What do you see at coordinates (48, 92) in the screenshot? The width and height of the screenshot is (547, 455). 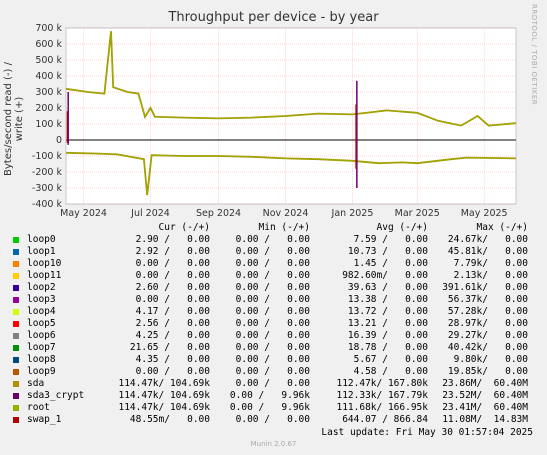 I see `y-tick-label: 300 k` at bounding box center [48, 92].